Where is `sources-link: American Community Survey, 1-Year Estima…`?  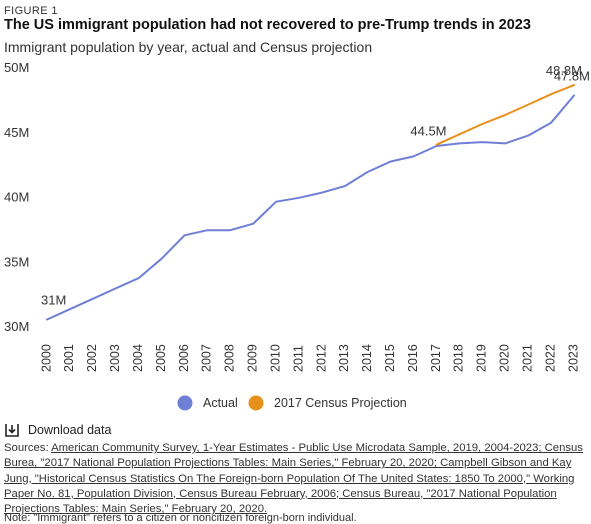
sources-link: American Community Survey, 1-Year Estima… is located at coordinates (293, 479).